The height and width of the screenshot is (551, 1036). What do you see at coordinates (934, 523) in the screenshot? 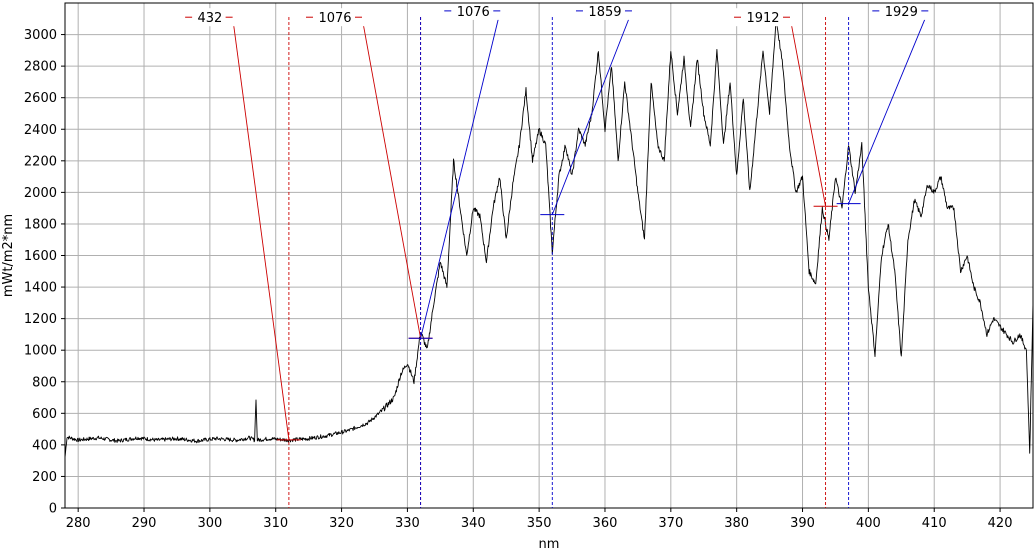
I see `x-tick-label: 410` at bounding box center [934, 523].